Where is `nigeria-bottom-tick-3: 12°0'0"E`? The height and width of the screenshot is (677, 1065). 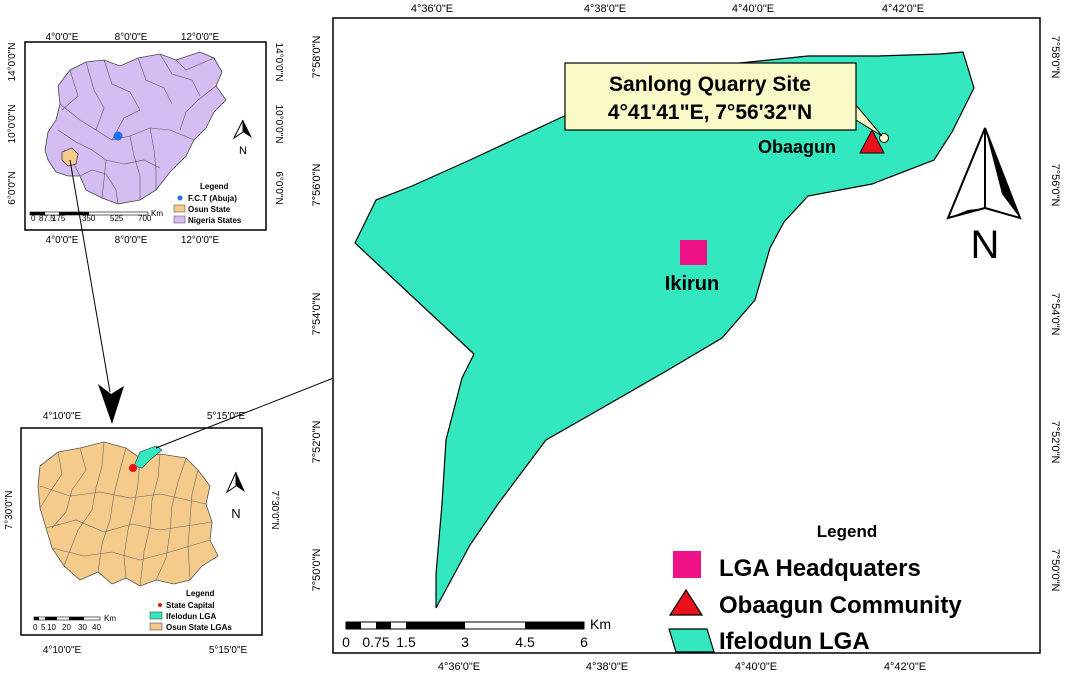
nigeria-bottom-tick-3: 12°0'0"E is located at coordinates (200, 240).